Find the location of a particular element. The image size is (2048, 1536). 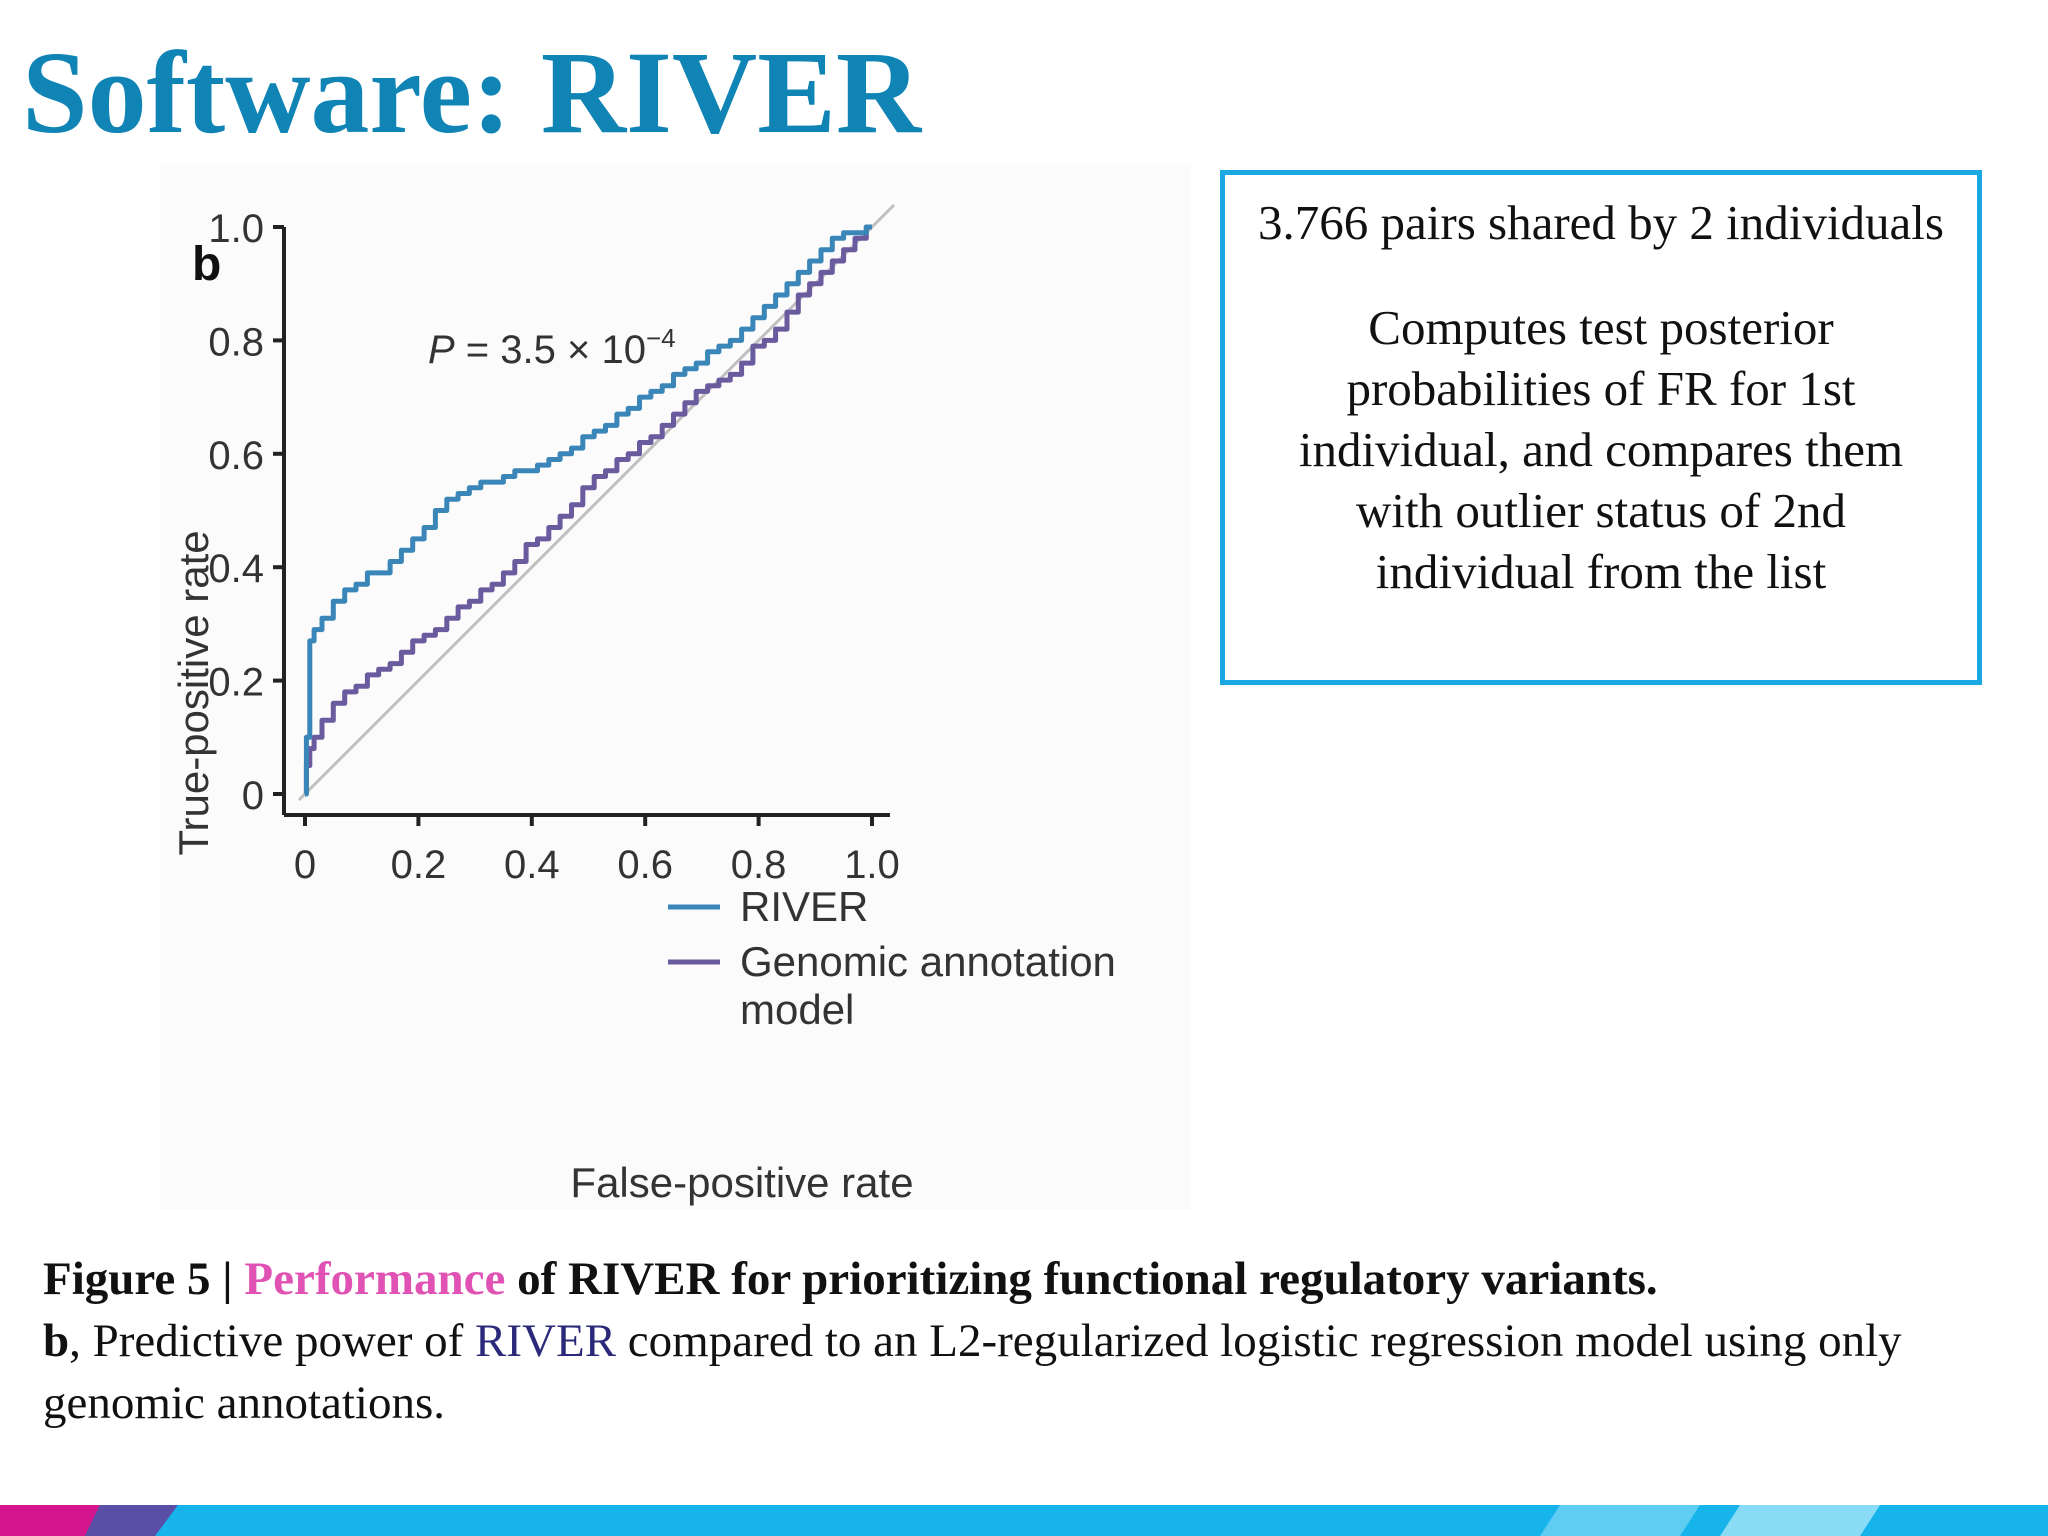

series-line-genomic is located at coordinates (587, 510).